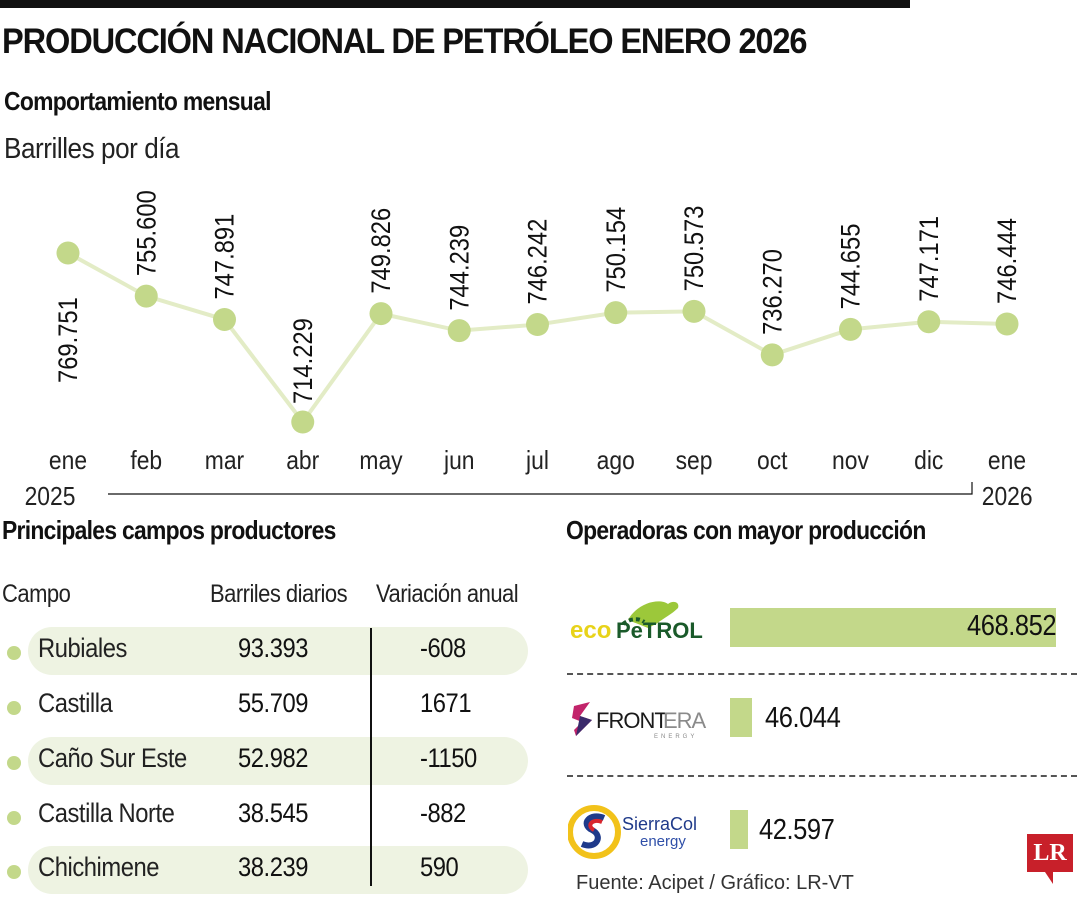  What do you see at coordinates (447, 594) in the screenshot?
I see `header-variacion: Variación anual` at bounding box center [447, 594].